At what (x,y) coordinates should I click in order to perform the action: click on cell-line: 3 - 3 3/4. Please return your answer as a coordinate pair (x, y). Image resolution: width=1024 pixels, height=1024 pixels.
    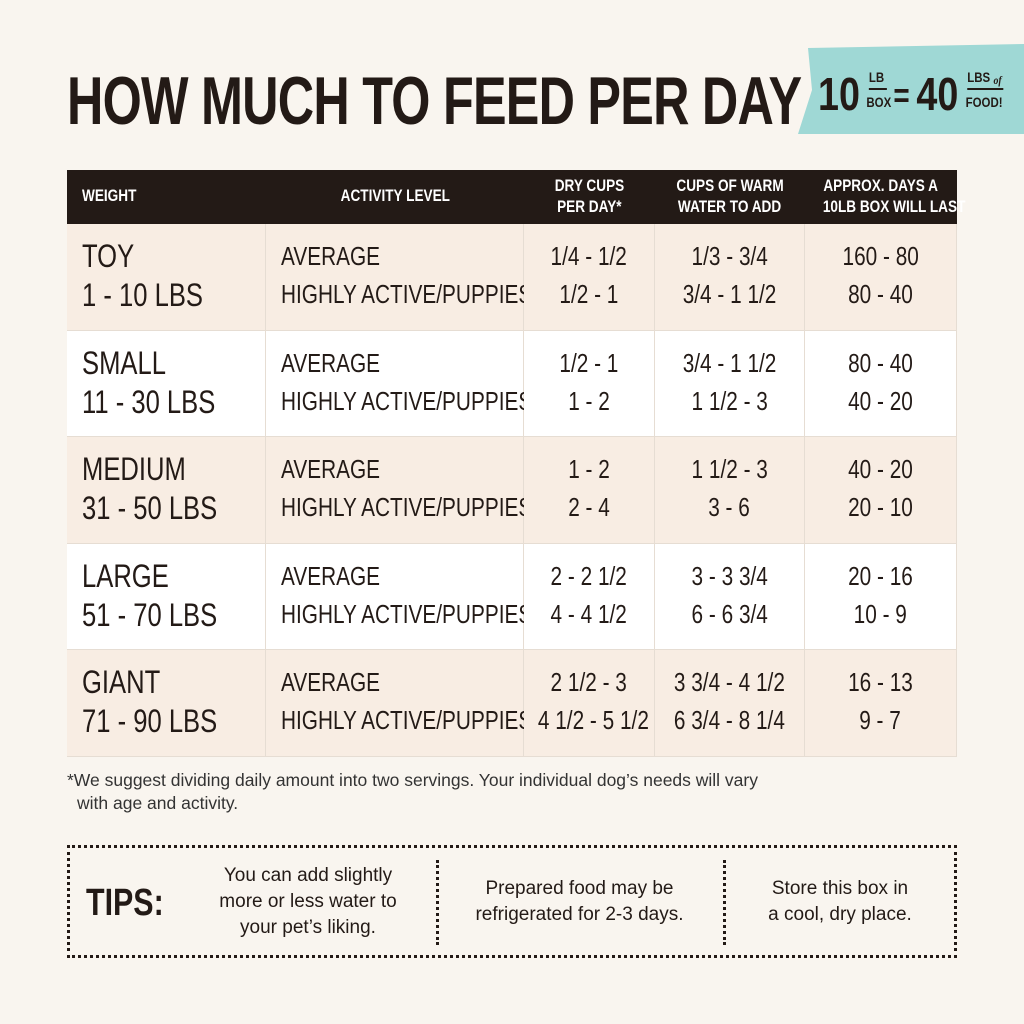
    Looking at the image, I should click on (729, 576).